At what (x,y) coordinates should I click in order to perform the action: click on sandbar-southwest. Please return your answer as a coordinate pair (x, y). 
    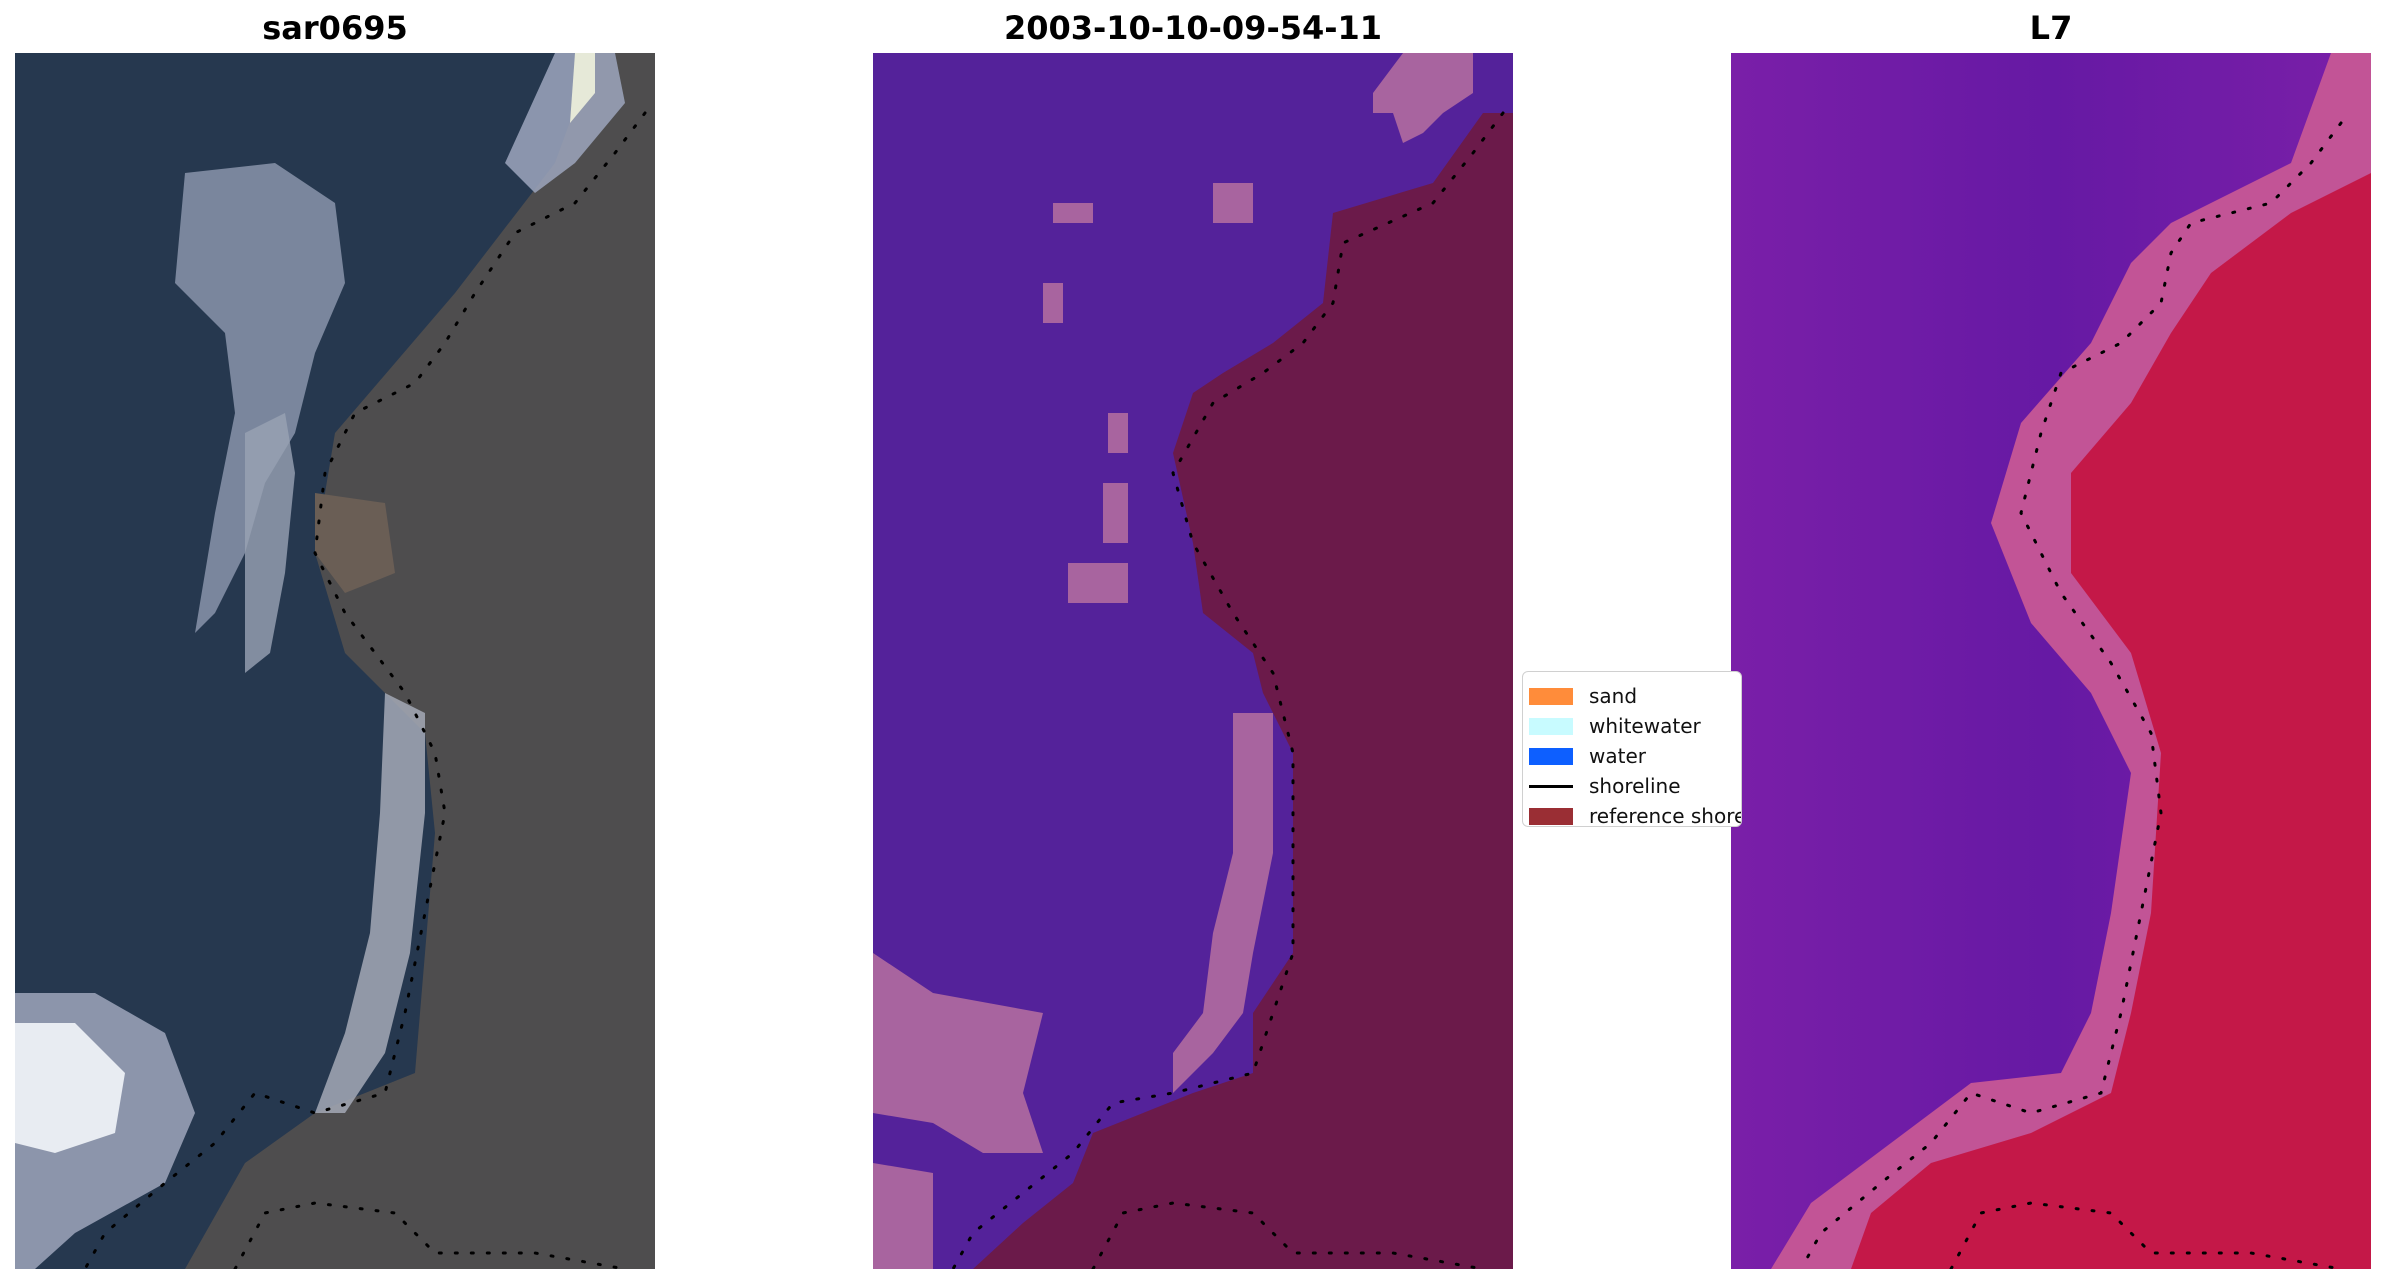
    Looking at the image, I should click on (958, 1053).